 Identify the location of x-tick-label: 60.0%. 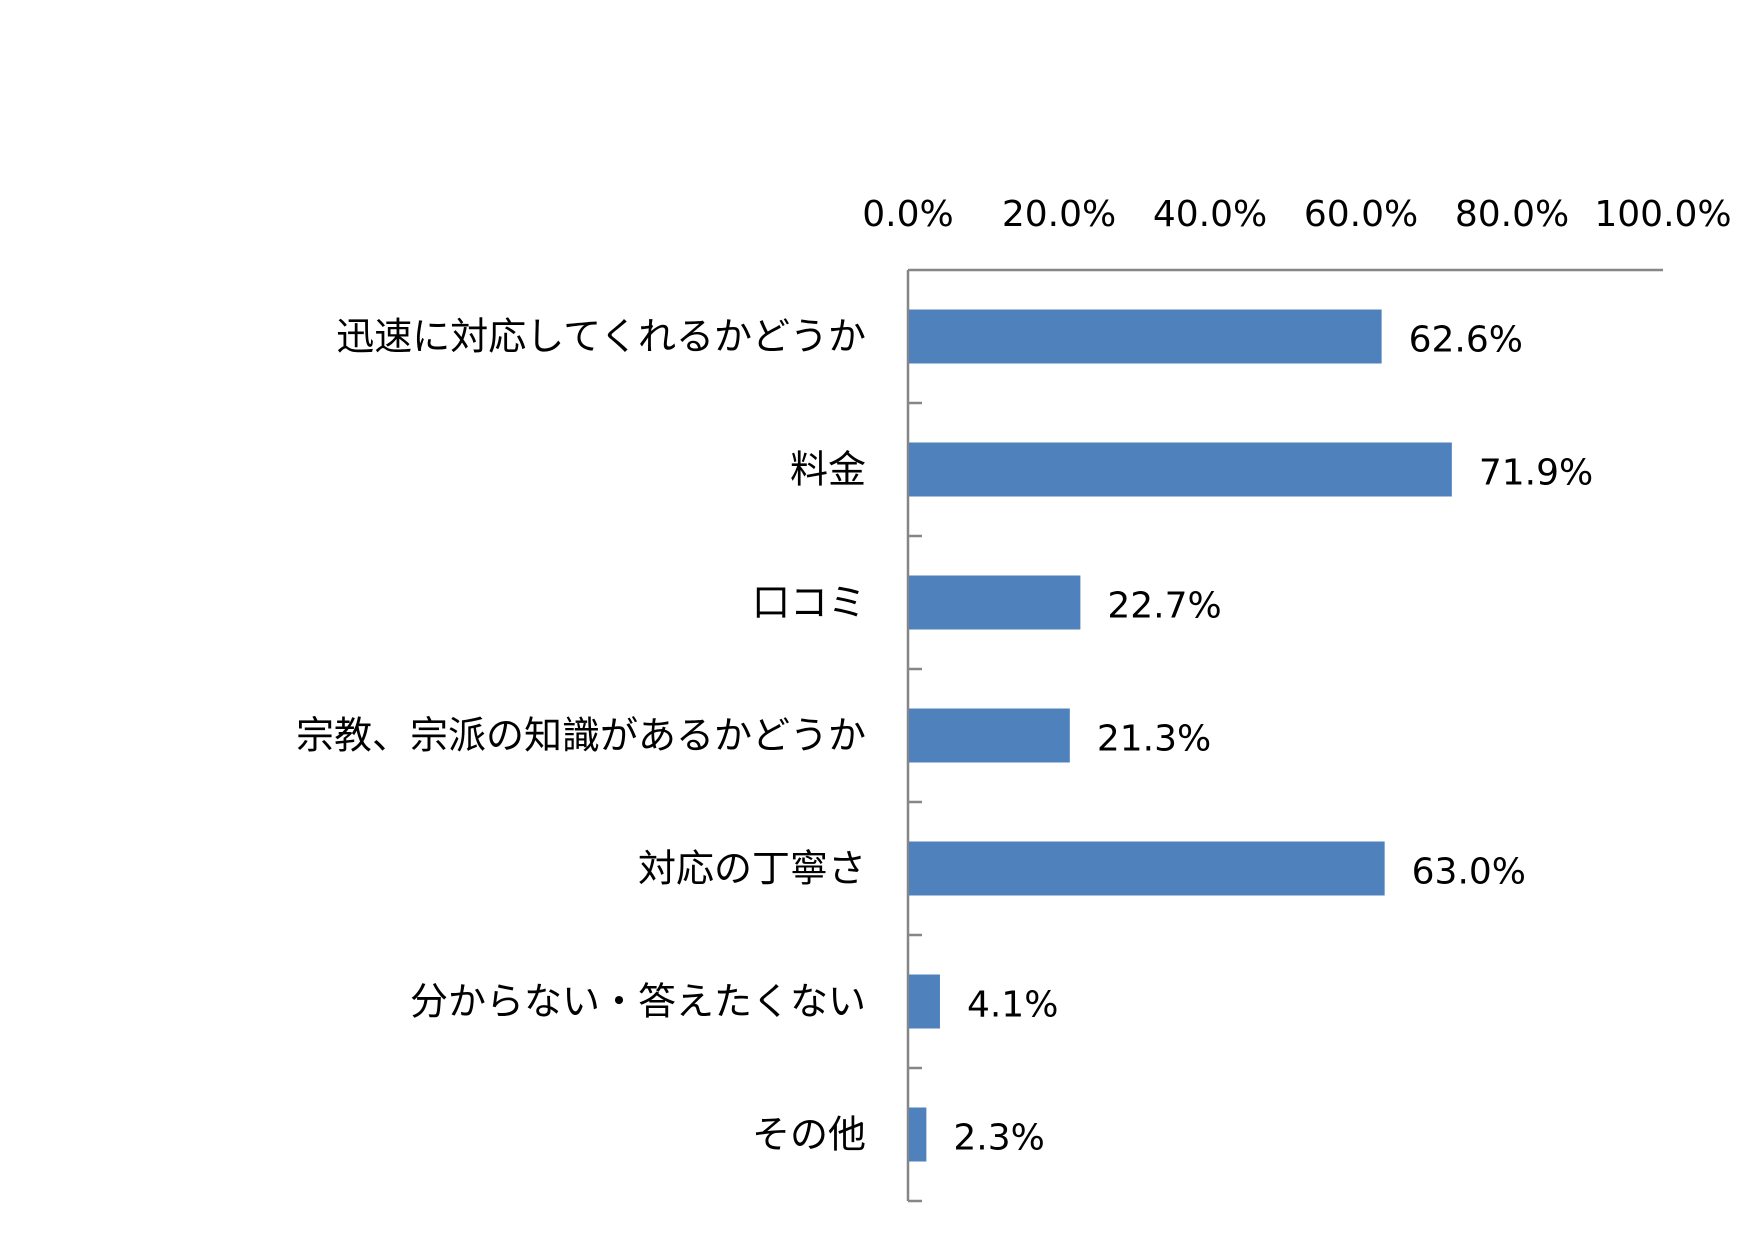
(1361, 214).